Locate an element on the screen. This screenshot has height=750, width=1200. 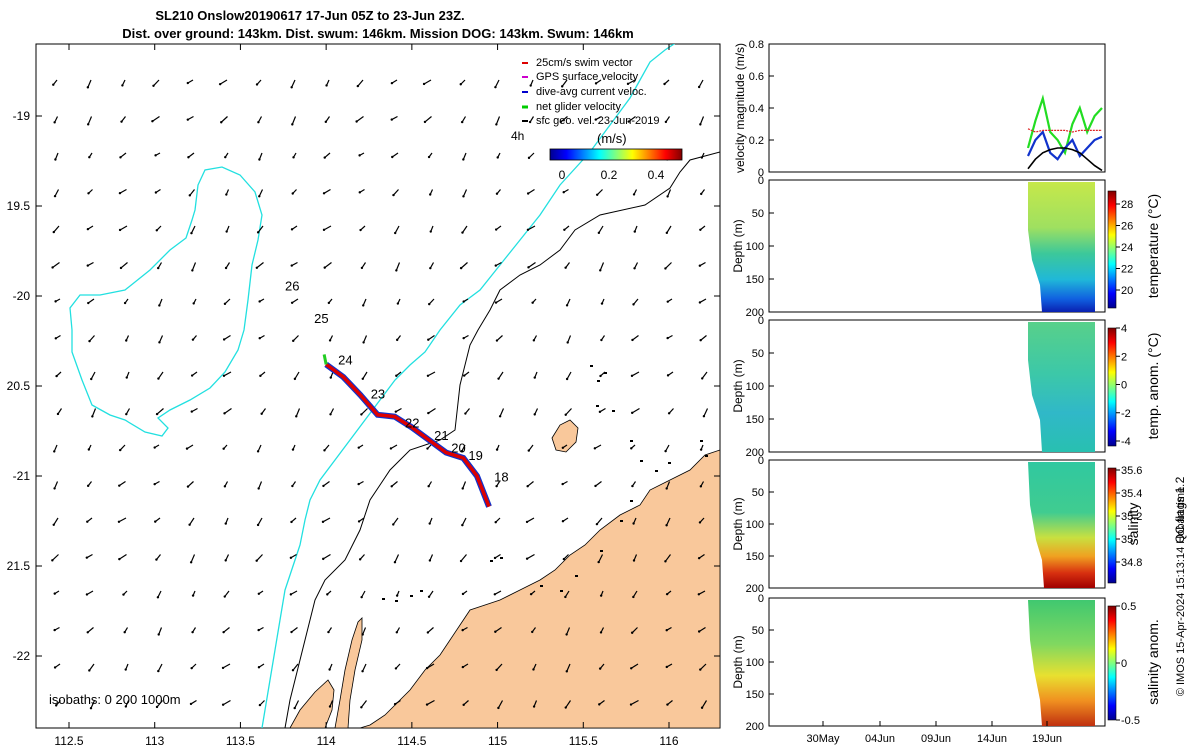
salinity-cbar-label: salinity is located at coordinates (1133, 524).